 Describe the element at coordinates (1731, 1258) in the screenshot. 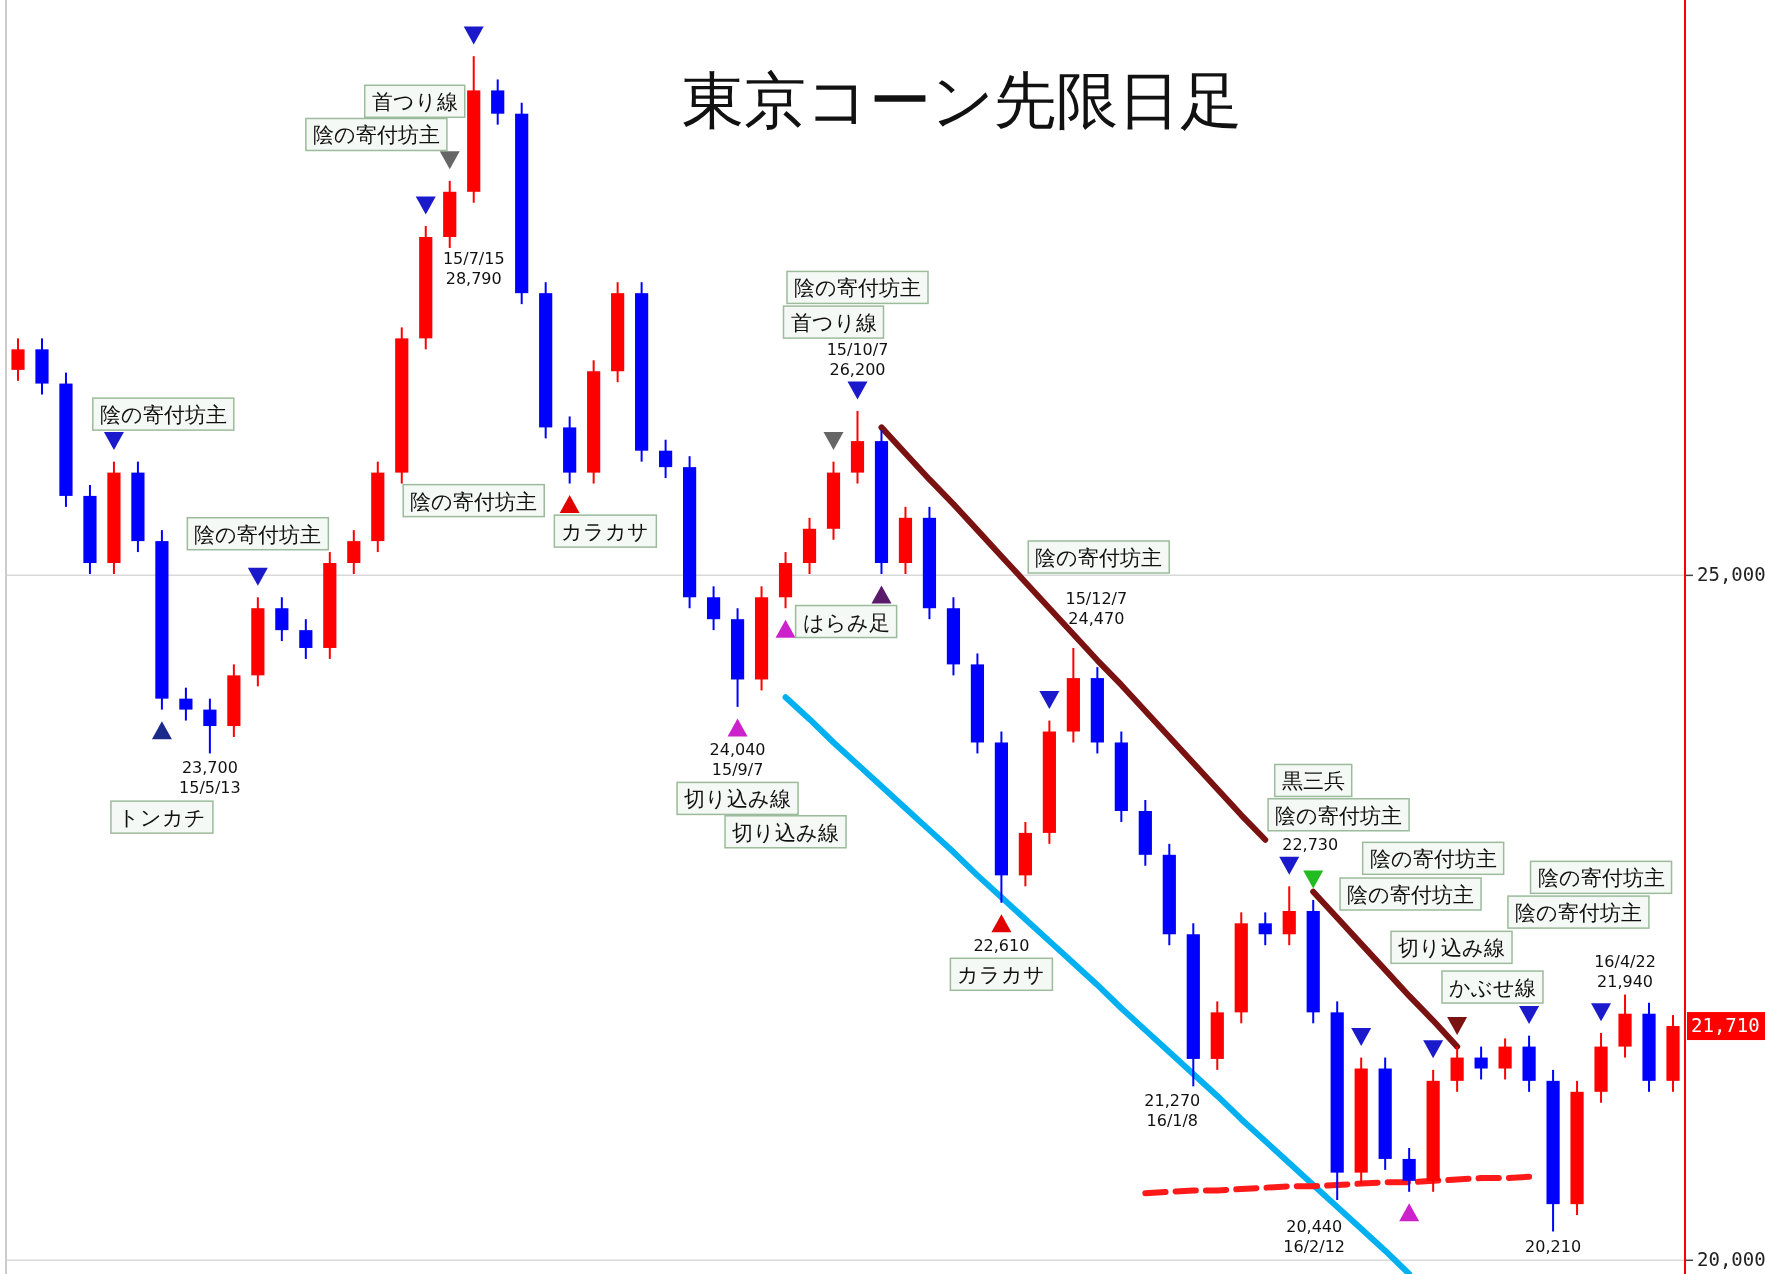

I see `y-tick-label: 20,000` at that location.